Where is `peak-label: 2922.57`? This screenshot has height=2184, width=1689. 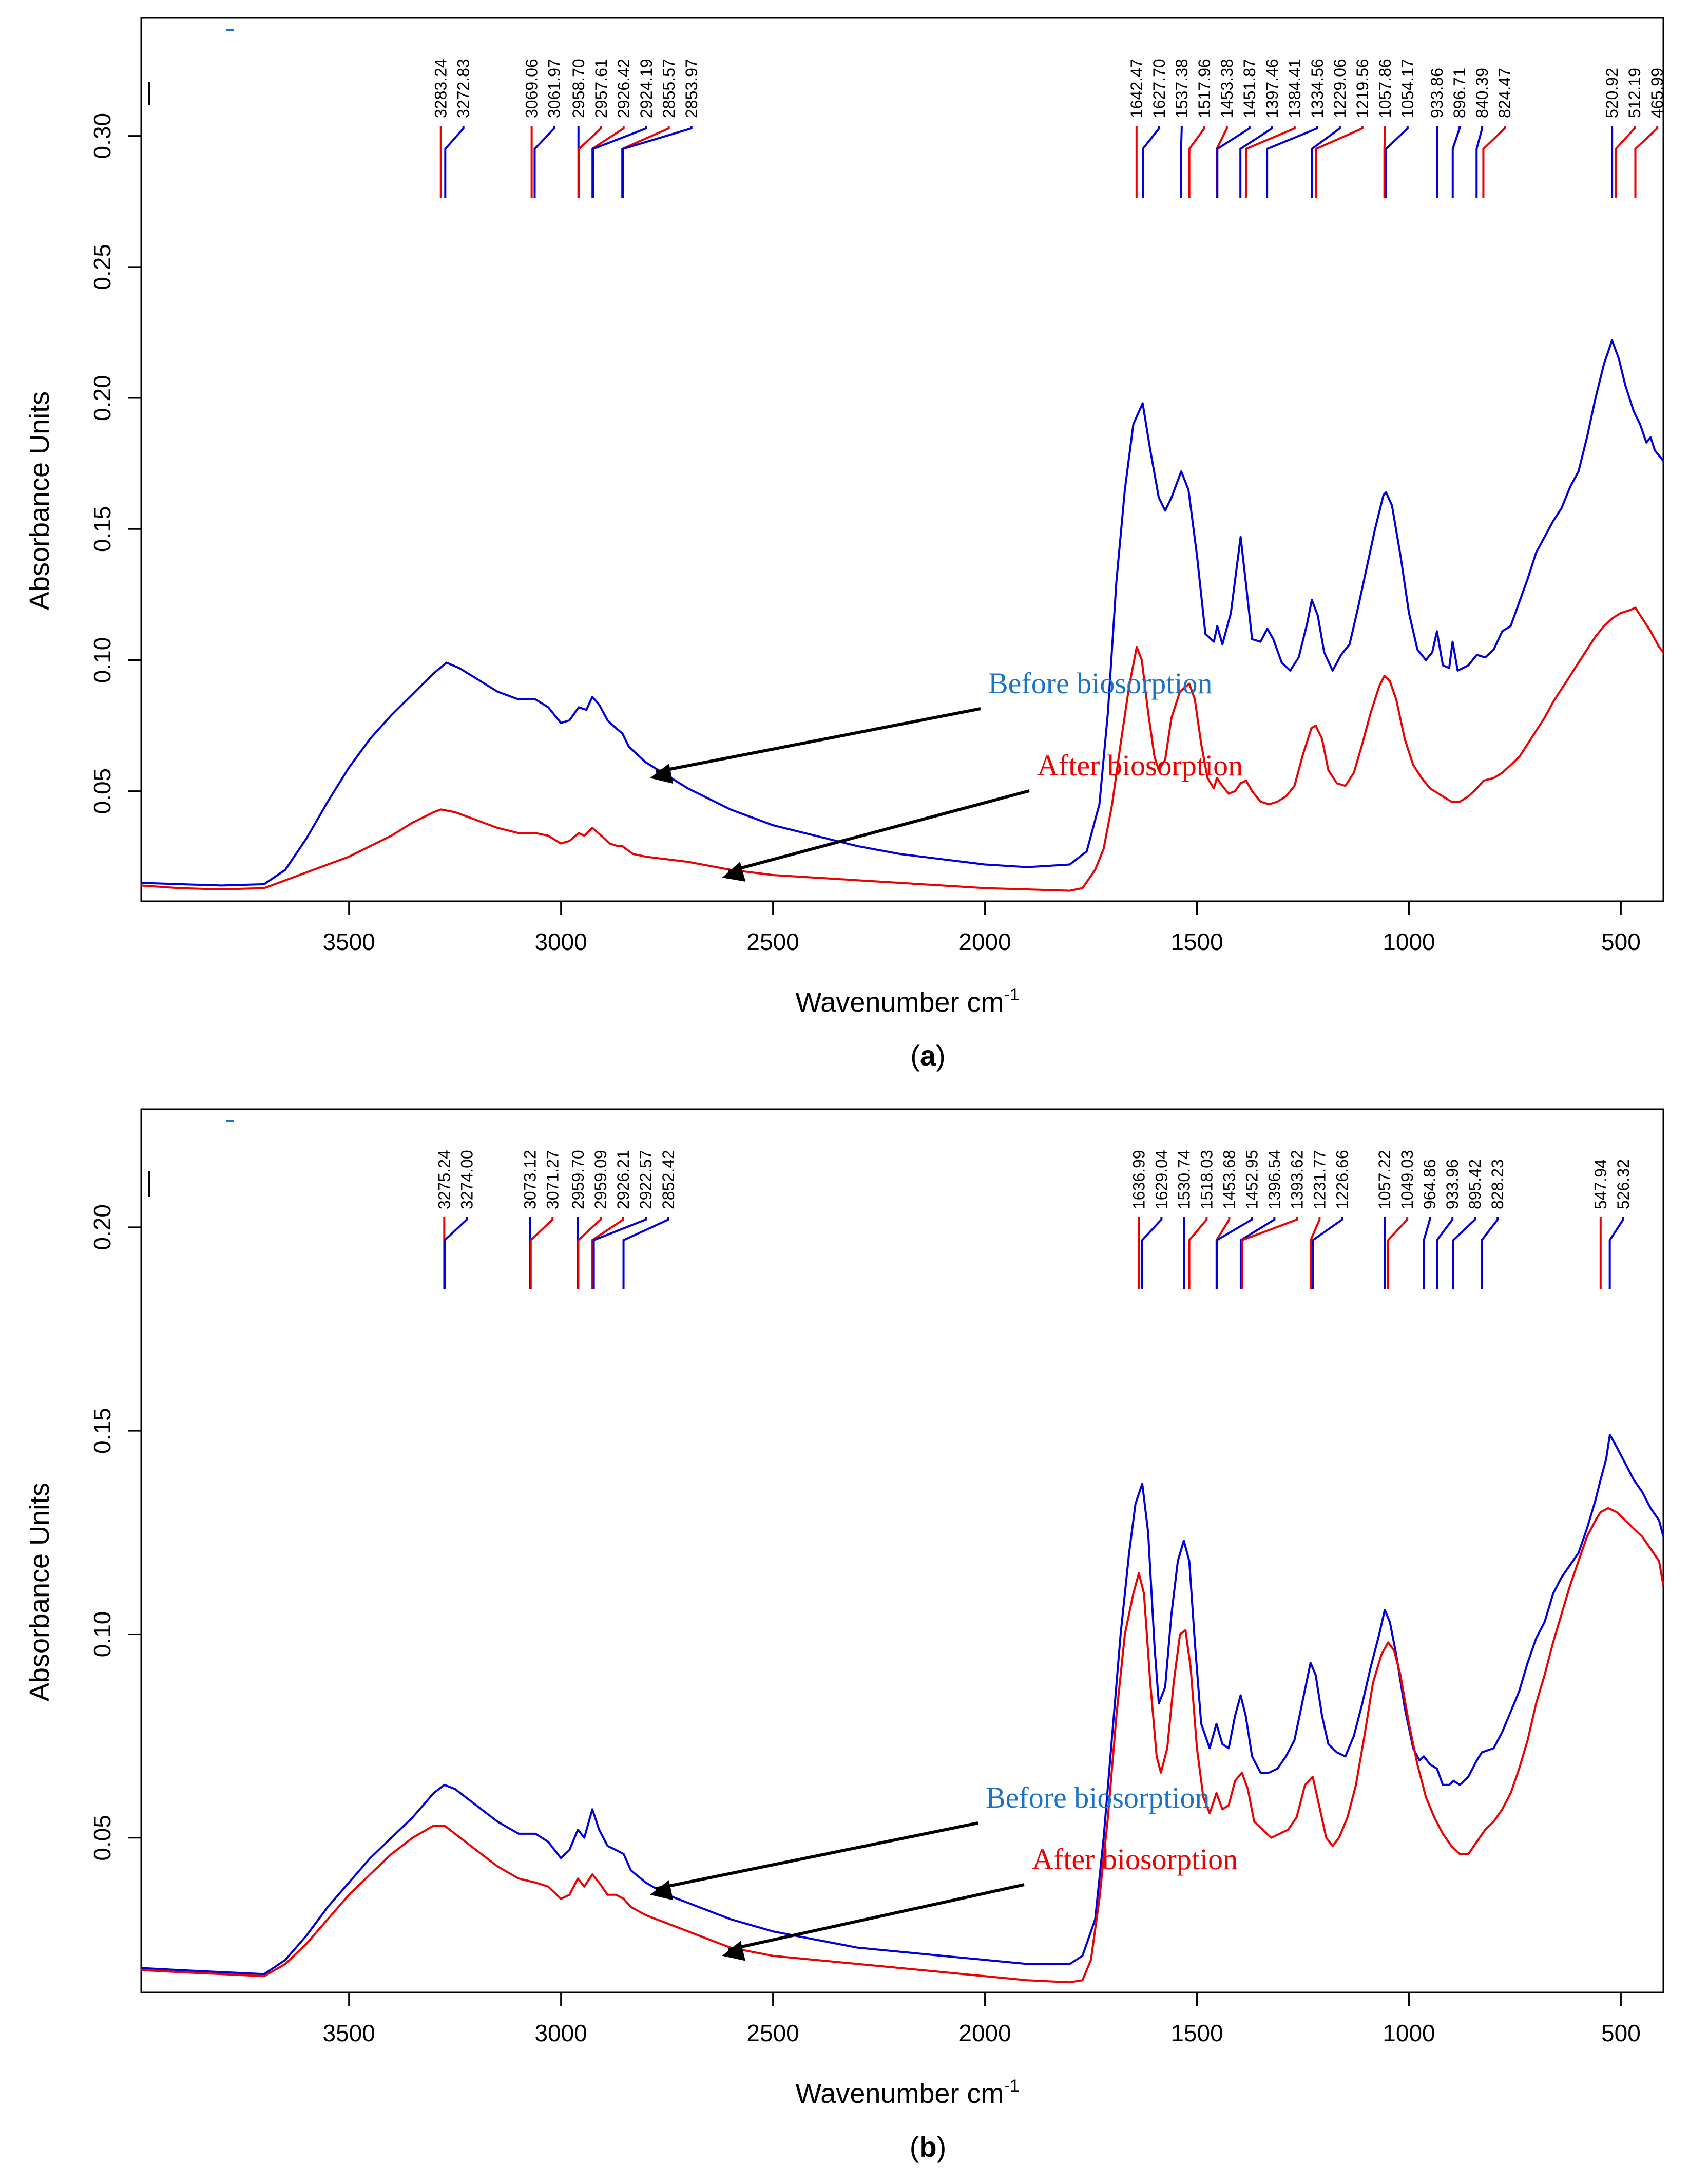
peak-label: 2922.57 is located at coordinates (646, 1179).